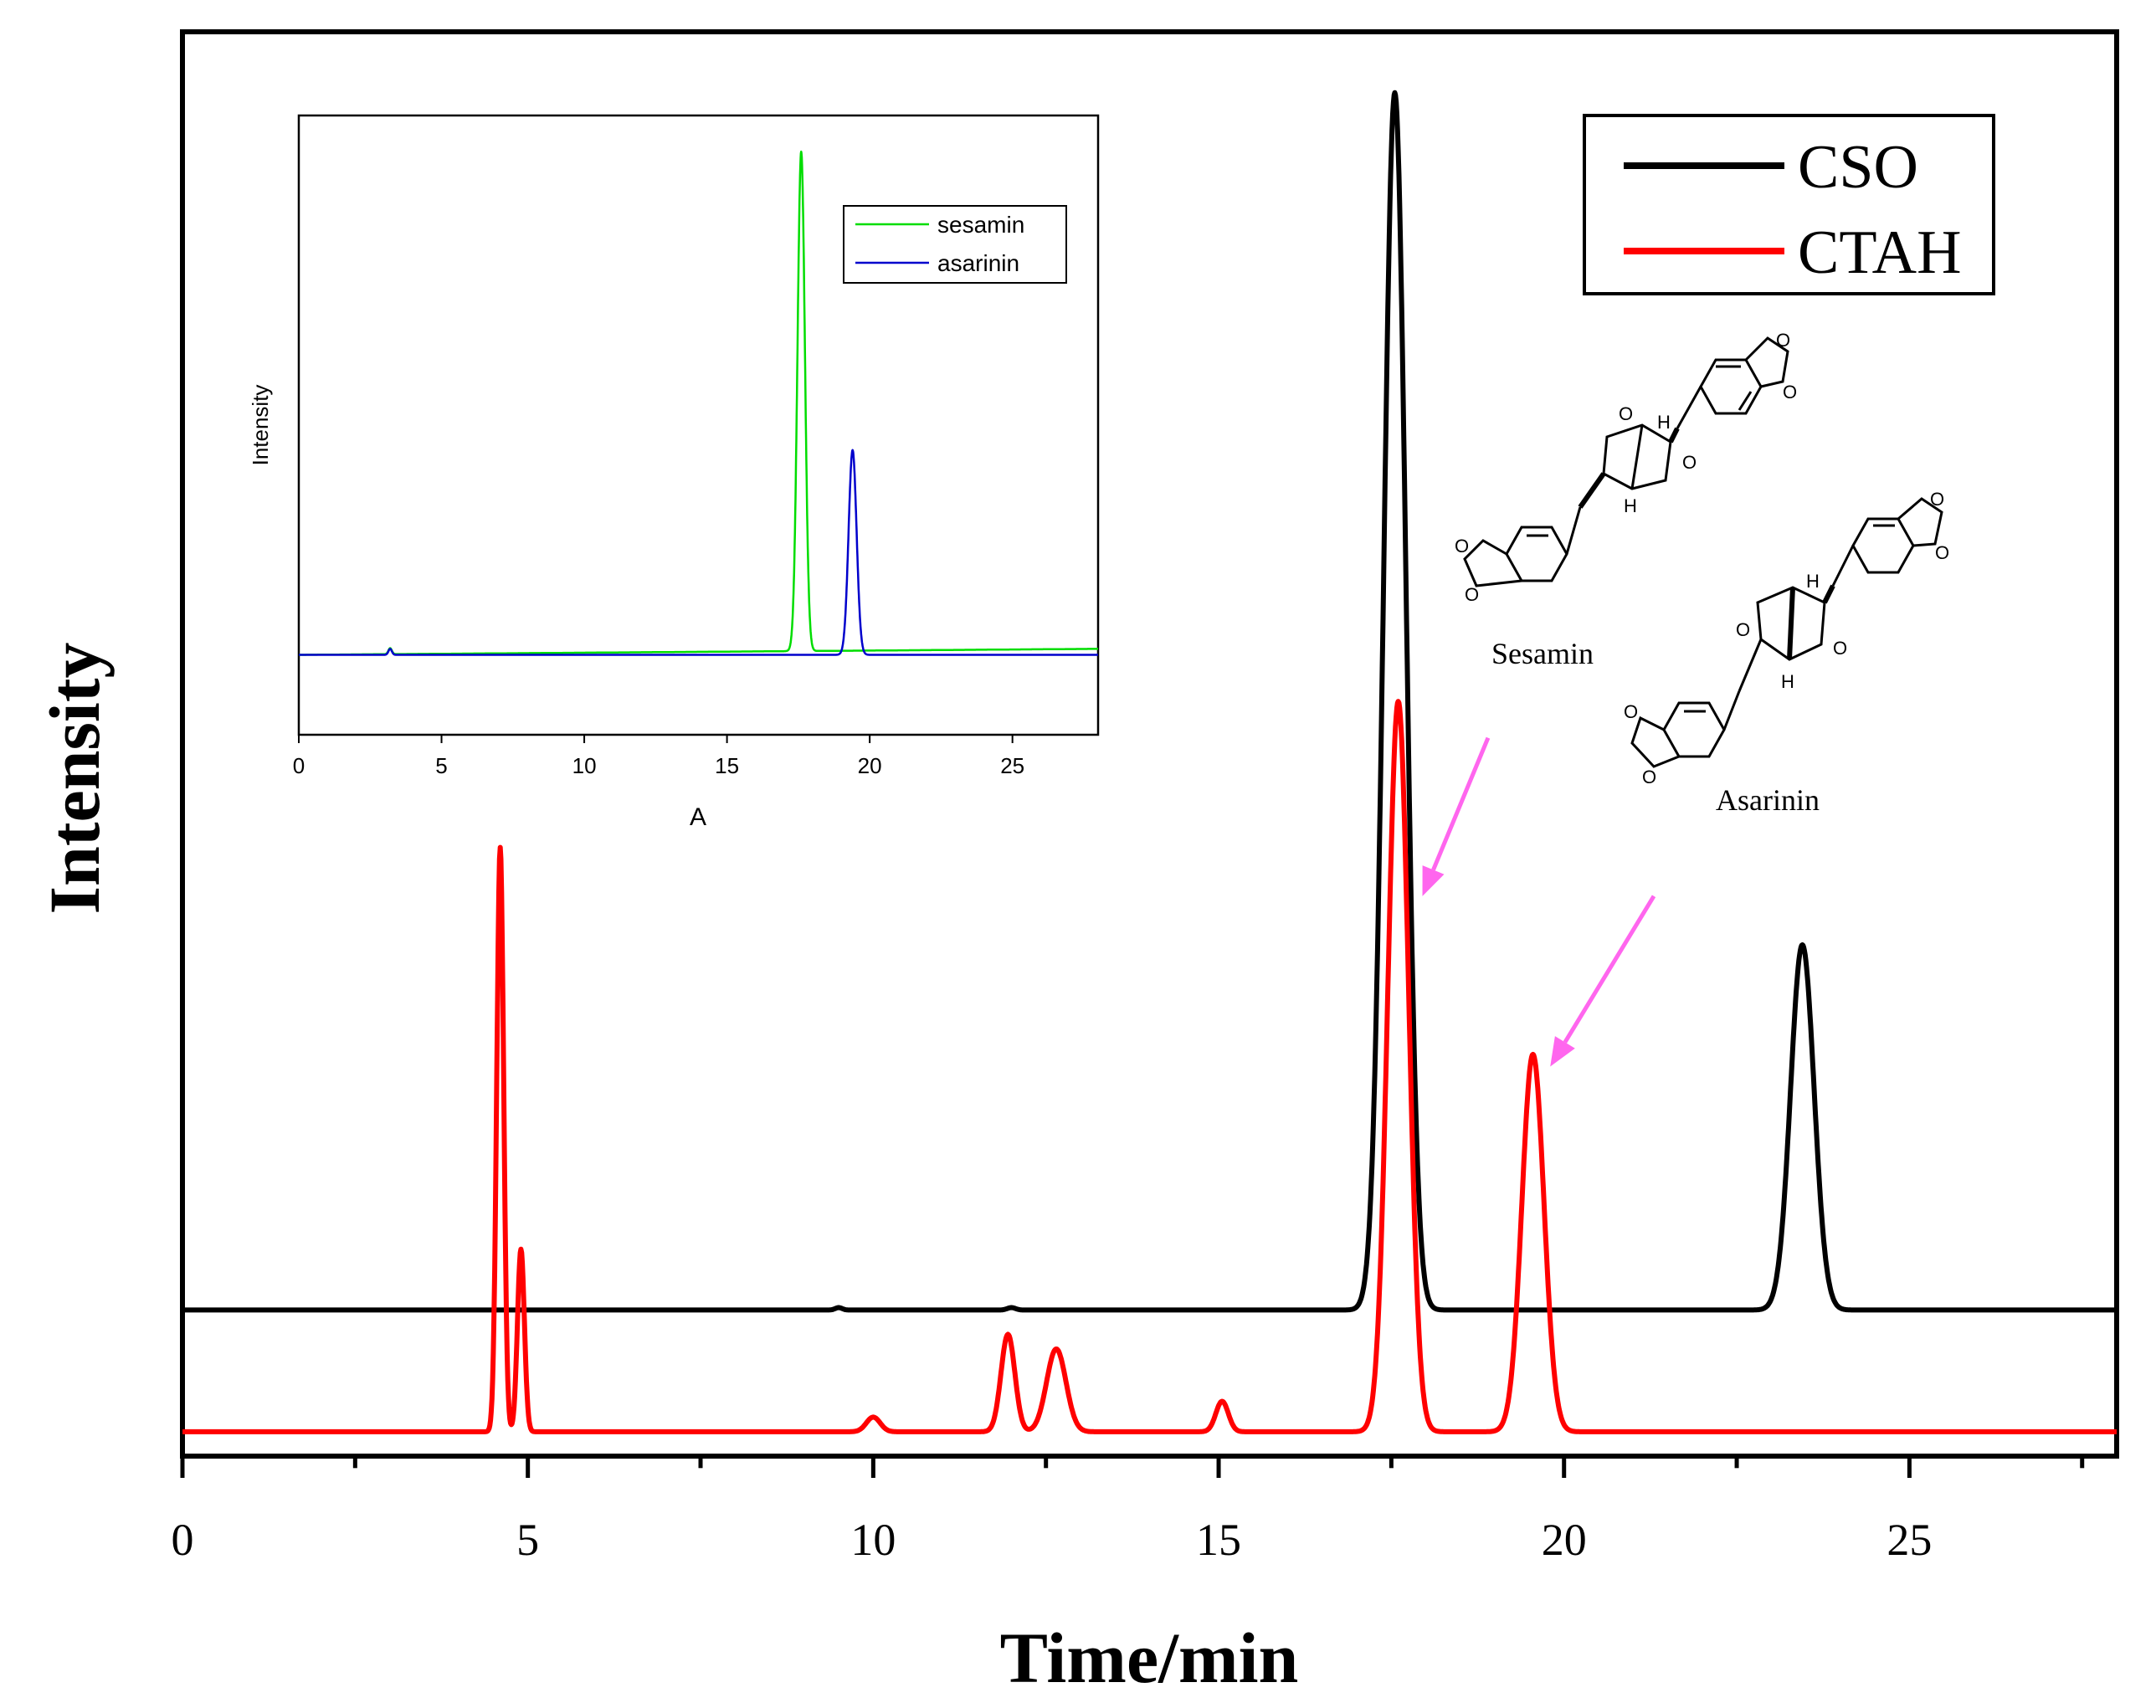 The height and width of the screenshot is (1708, 2156). Describe the element at coordinates (260, 425) in the screenshot. I see `inset-y-axis-label: Intensity` at that location.